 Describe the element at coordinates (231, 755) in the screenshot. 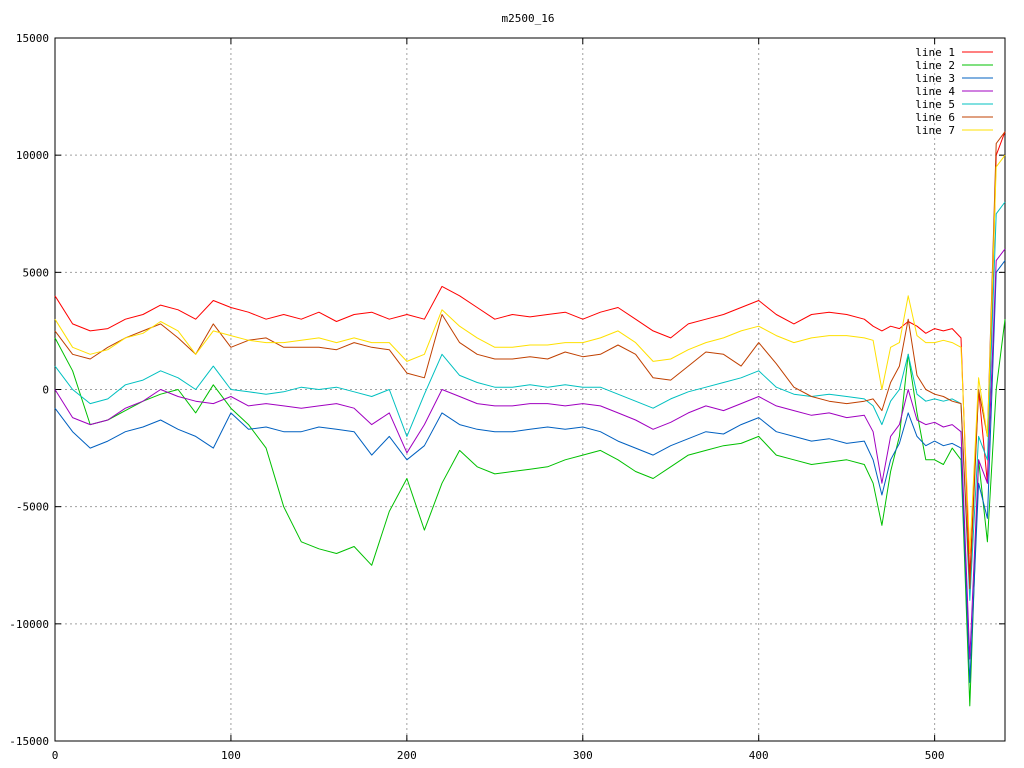

I see `x-tick-label: 100` at that location.